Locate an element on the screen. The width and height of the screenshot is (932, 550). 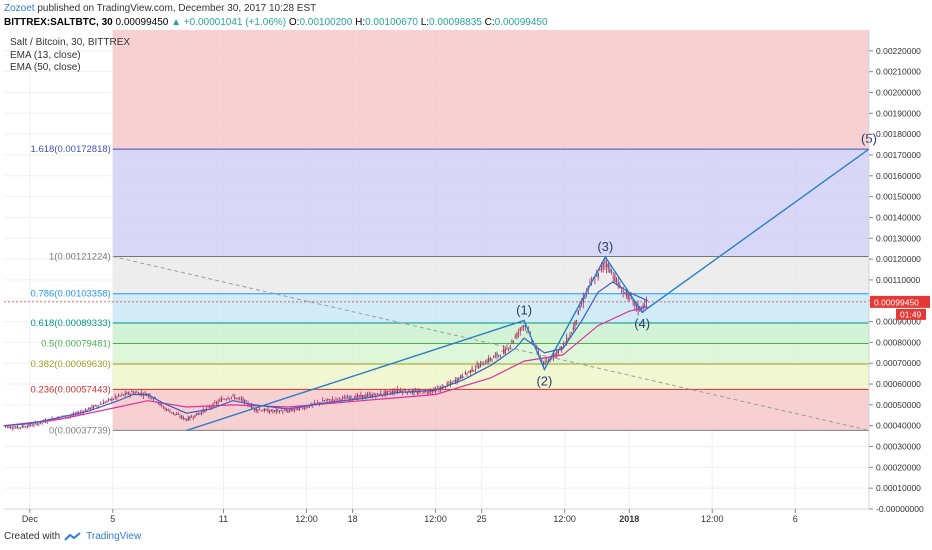
wave-label: (3) is located at coordinates (605, 246).